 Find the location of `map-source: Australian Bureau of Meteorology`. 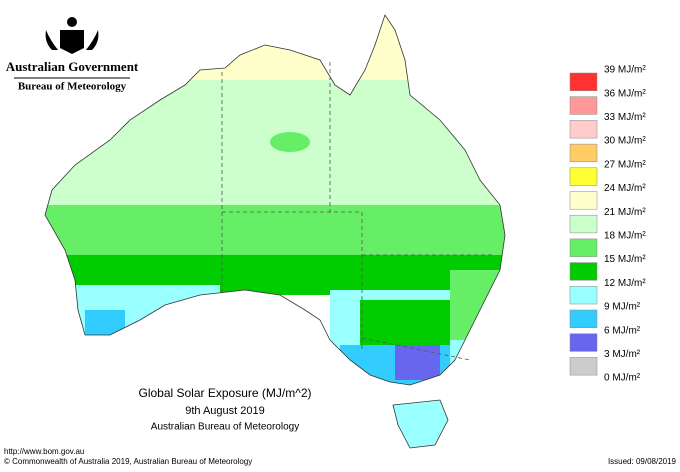

map-source: Australian Bureau of Meteorology is located at coordinates (225, 427).